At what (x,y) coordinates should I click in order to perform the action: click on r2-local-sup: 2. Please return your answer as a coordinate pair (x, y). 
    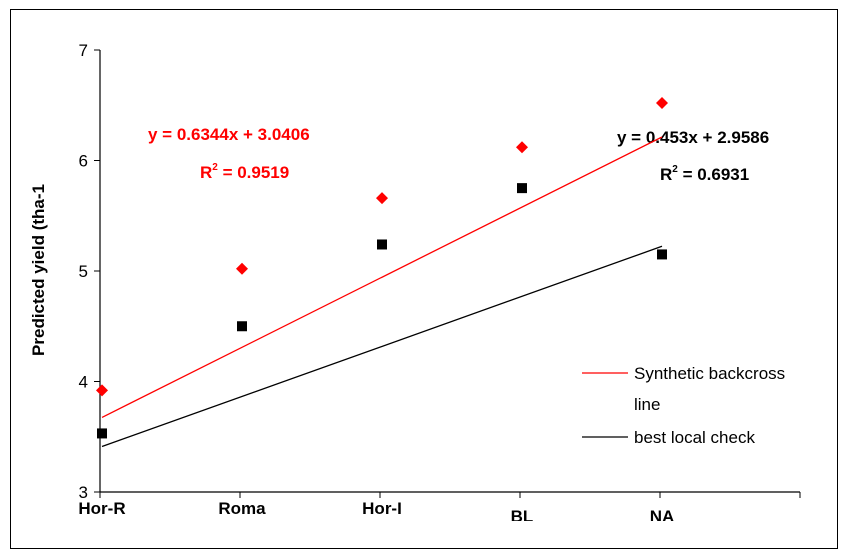
    Looking at the image, I should click on (675, 169).